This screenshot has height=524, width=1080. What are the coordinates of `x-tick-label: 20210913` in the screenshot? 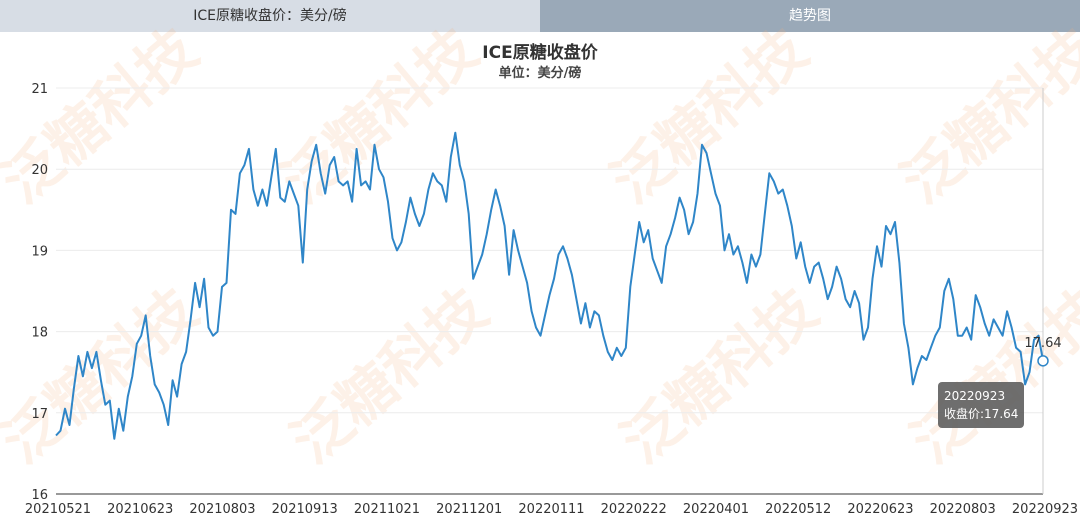 It's located at (305, 509).